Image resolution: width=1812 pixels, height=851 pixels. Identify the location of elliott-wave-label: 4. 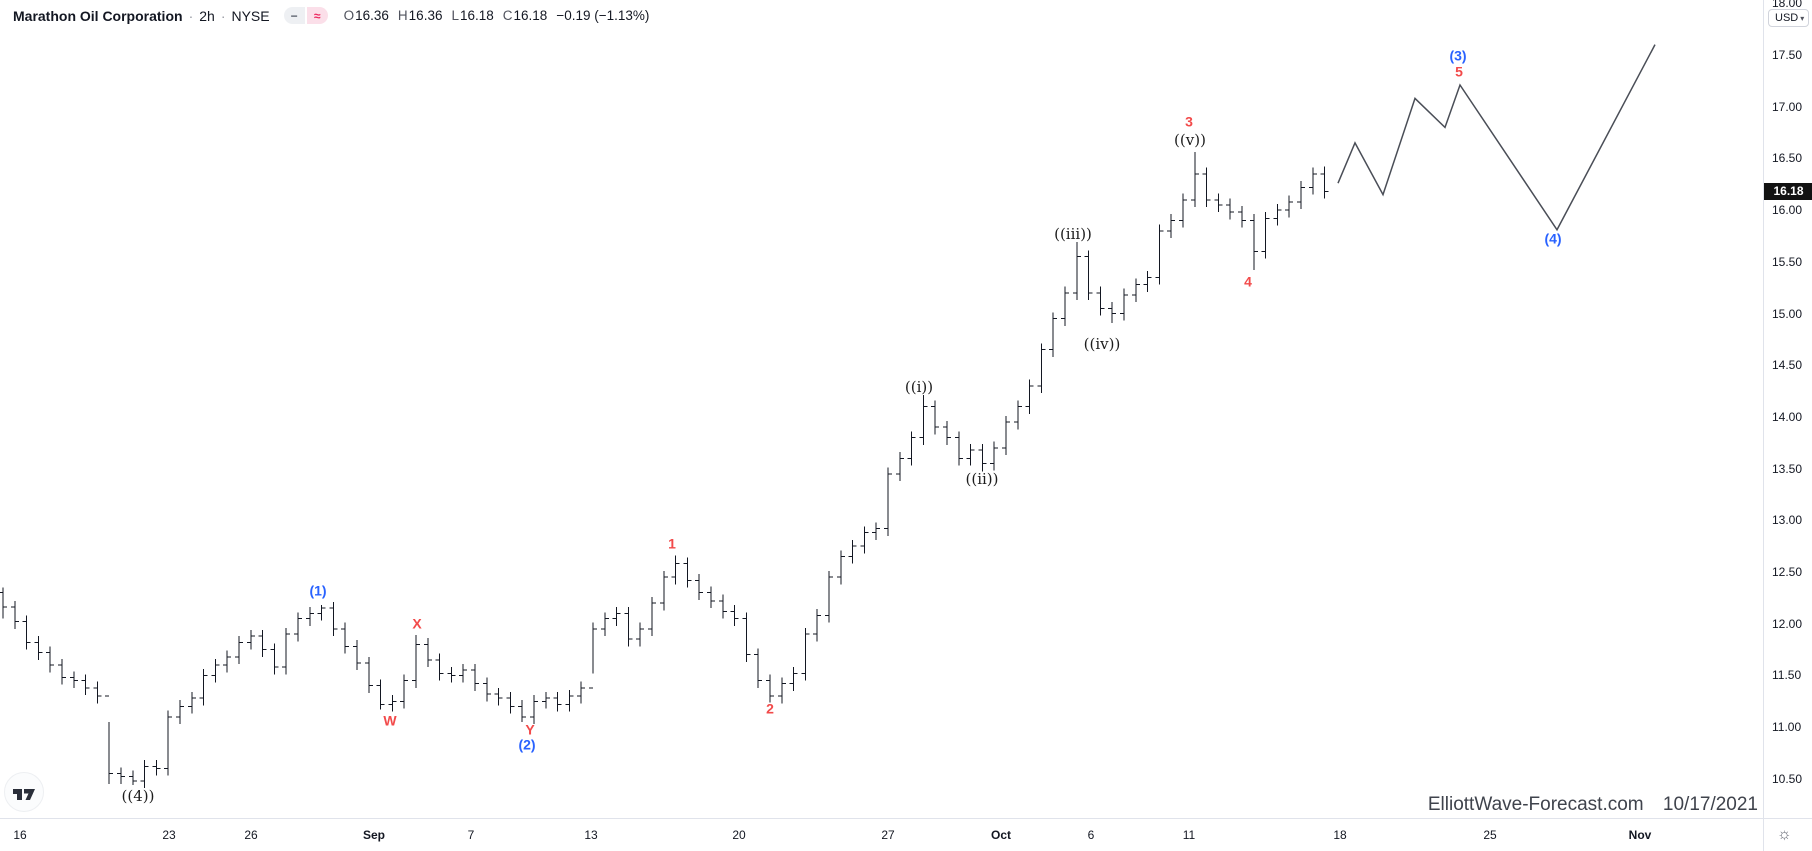
(1248, 282).